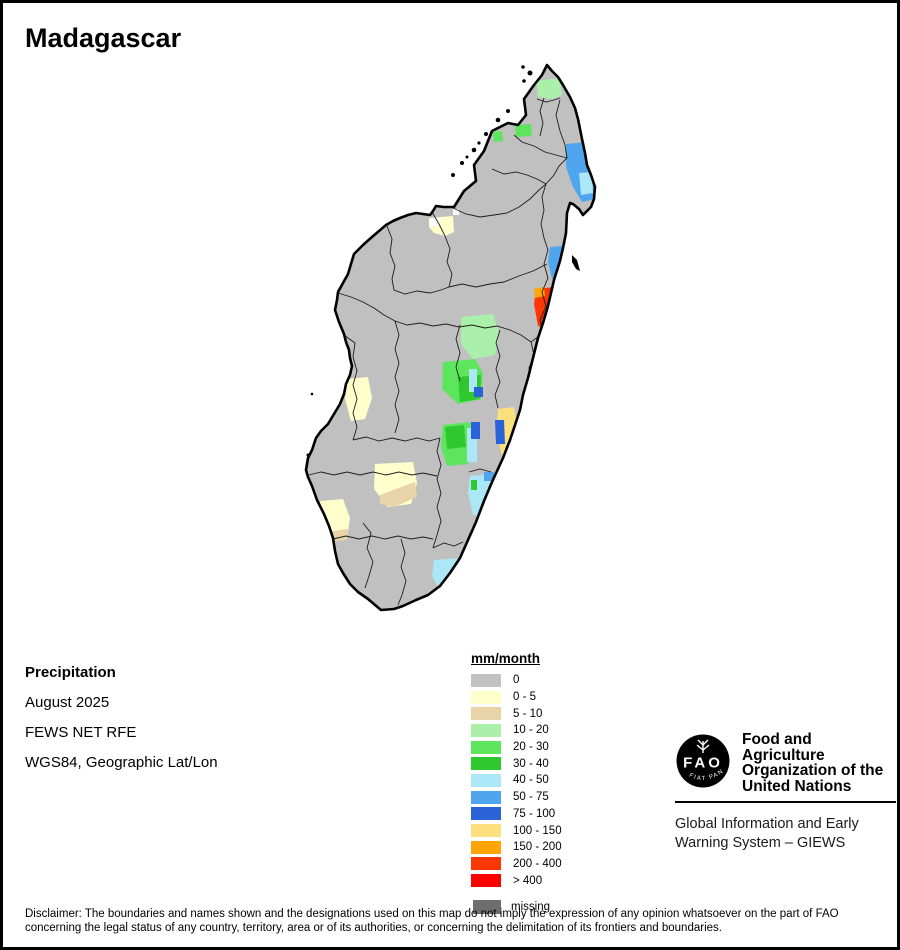  I want to click on legend-label: 10 - 20, so click(531, 730).